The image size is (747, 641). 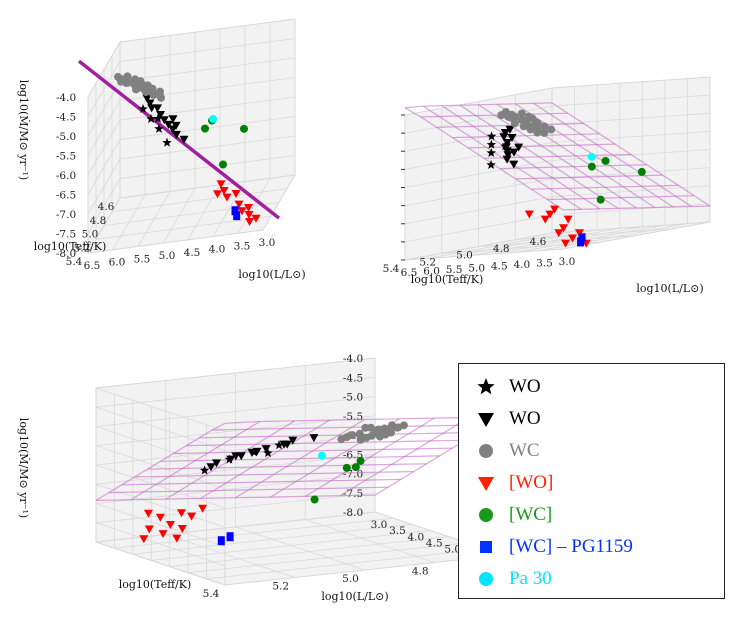 I want to click on circle-icon, so click(x=486, y=451).